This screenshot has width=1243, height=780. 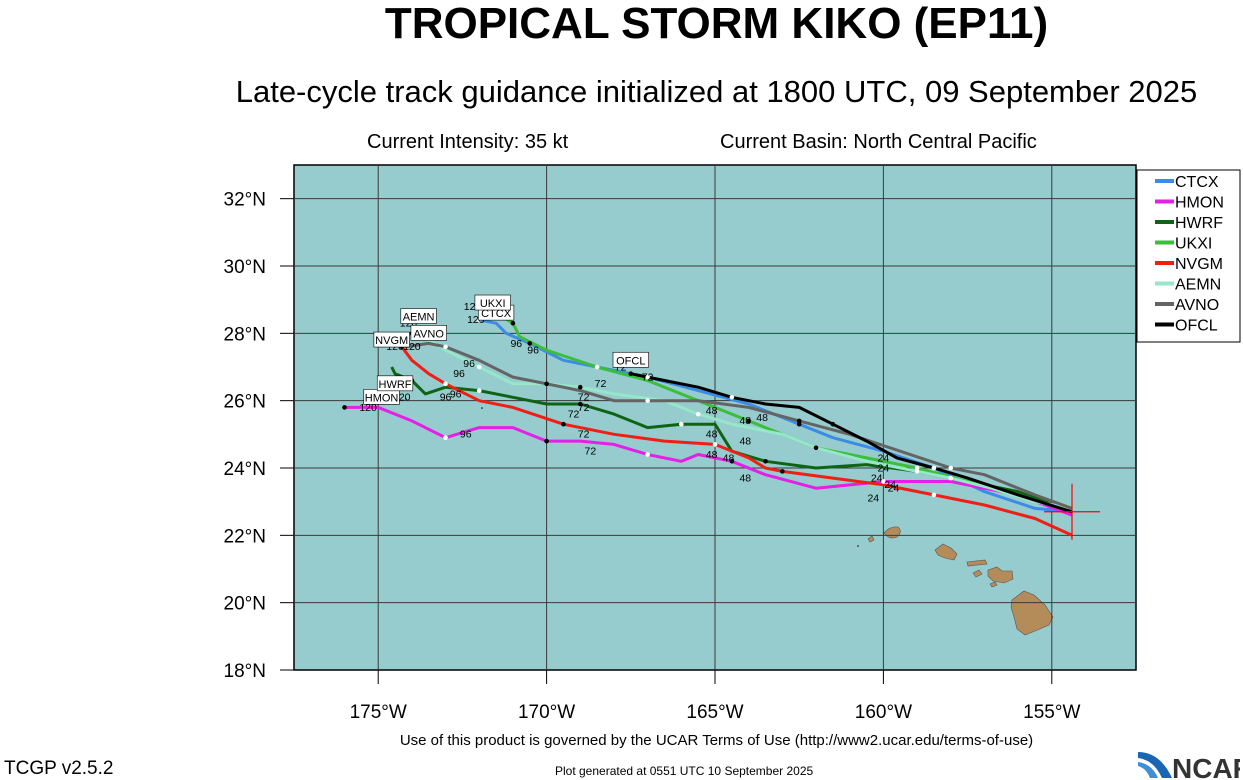 I want to click on legend-entry: NVGM, so click(x=1199, y=264).